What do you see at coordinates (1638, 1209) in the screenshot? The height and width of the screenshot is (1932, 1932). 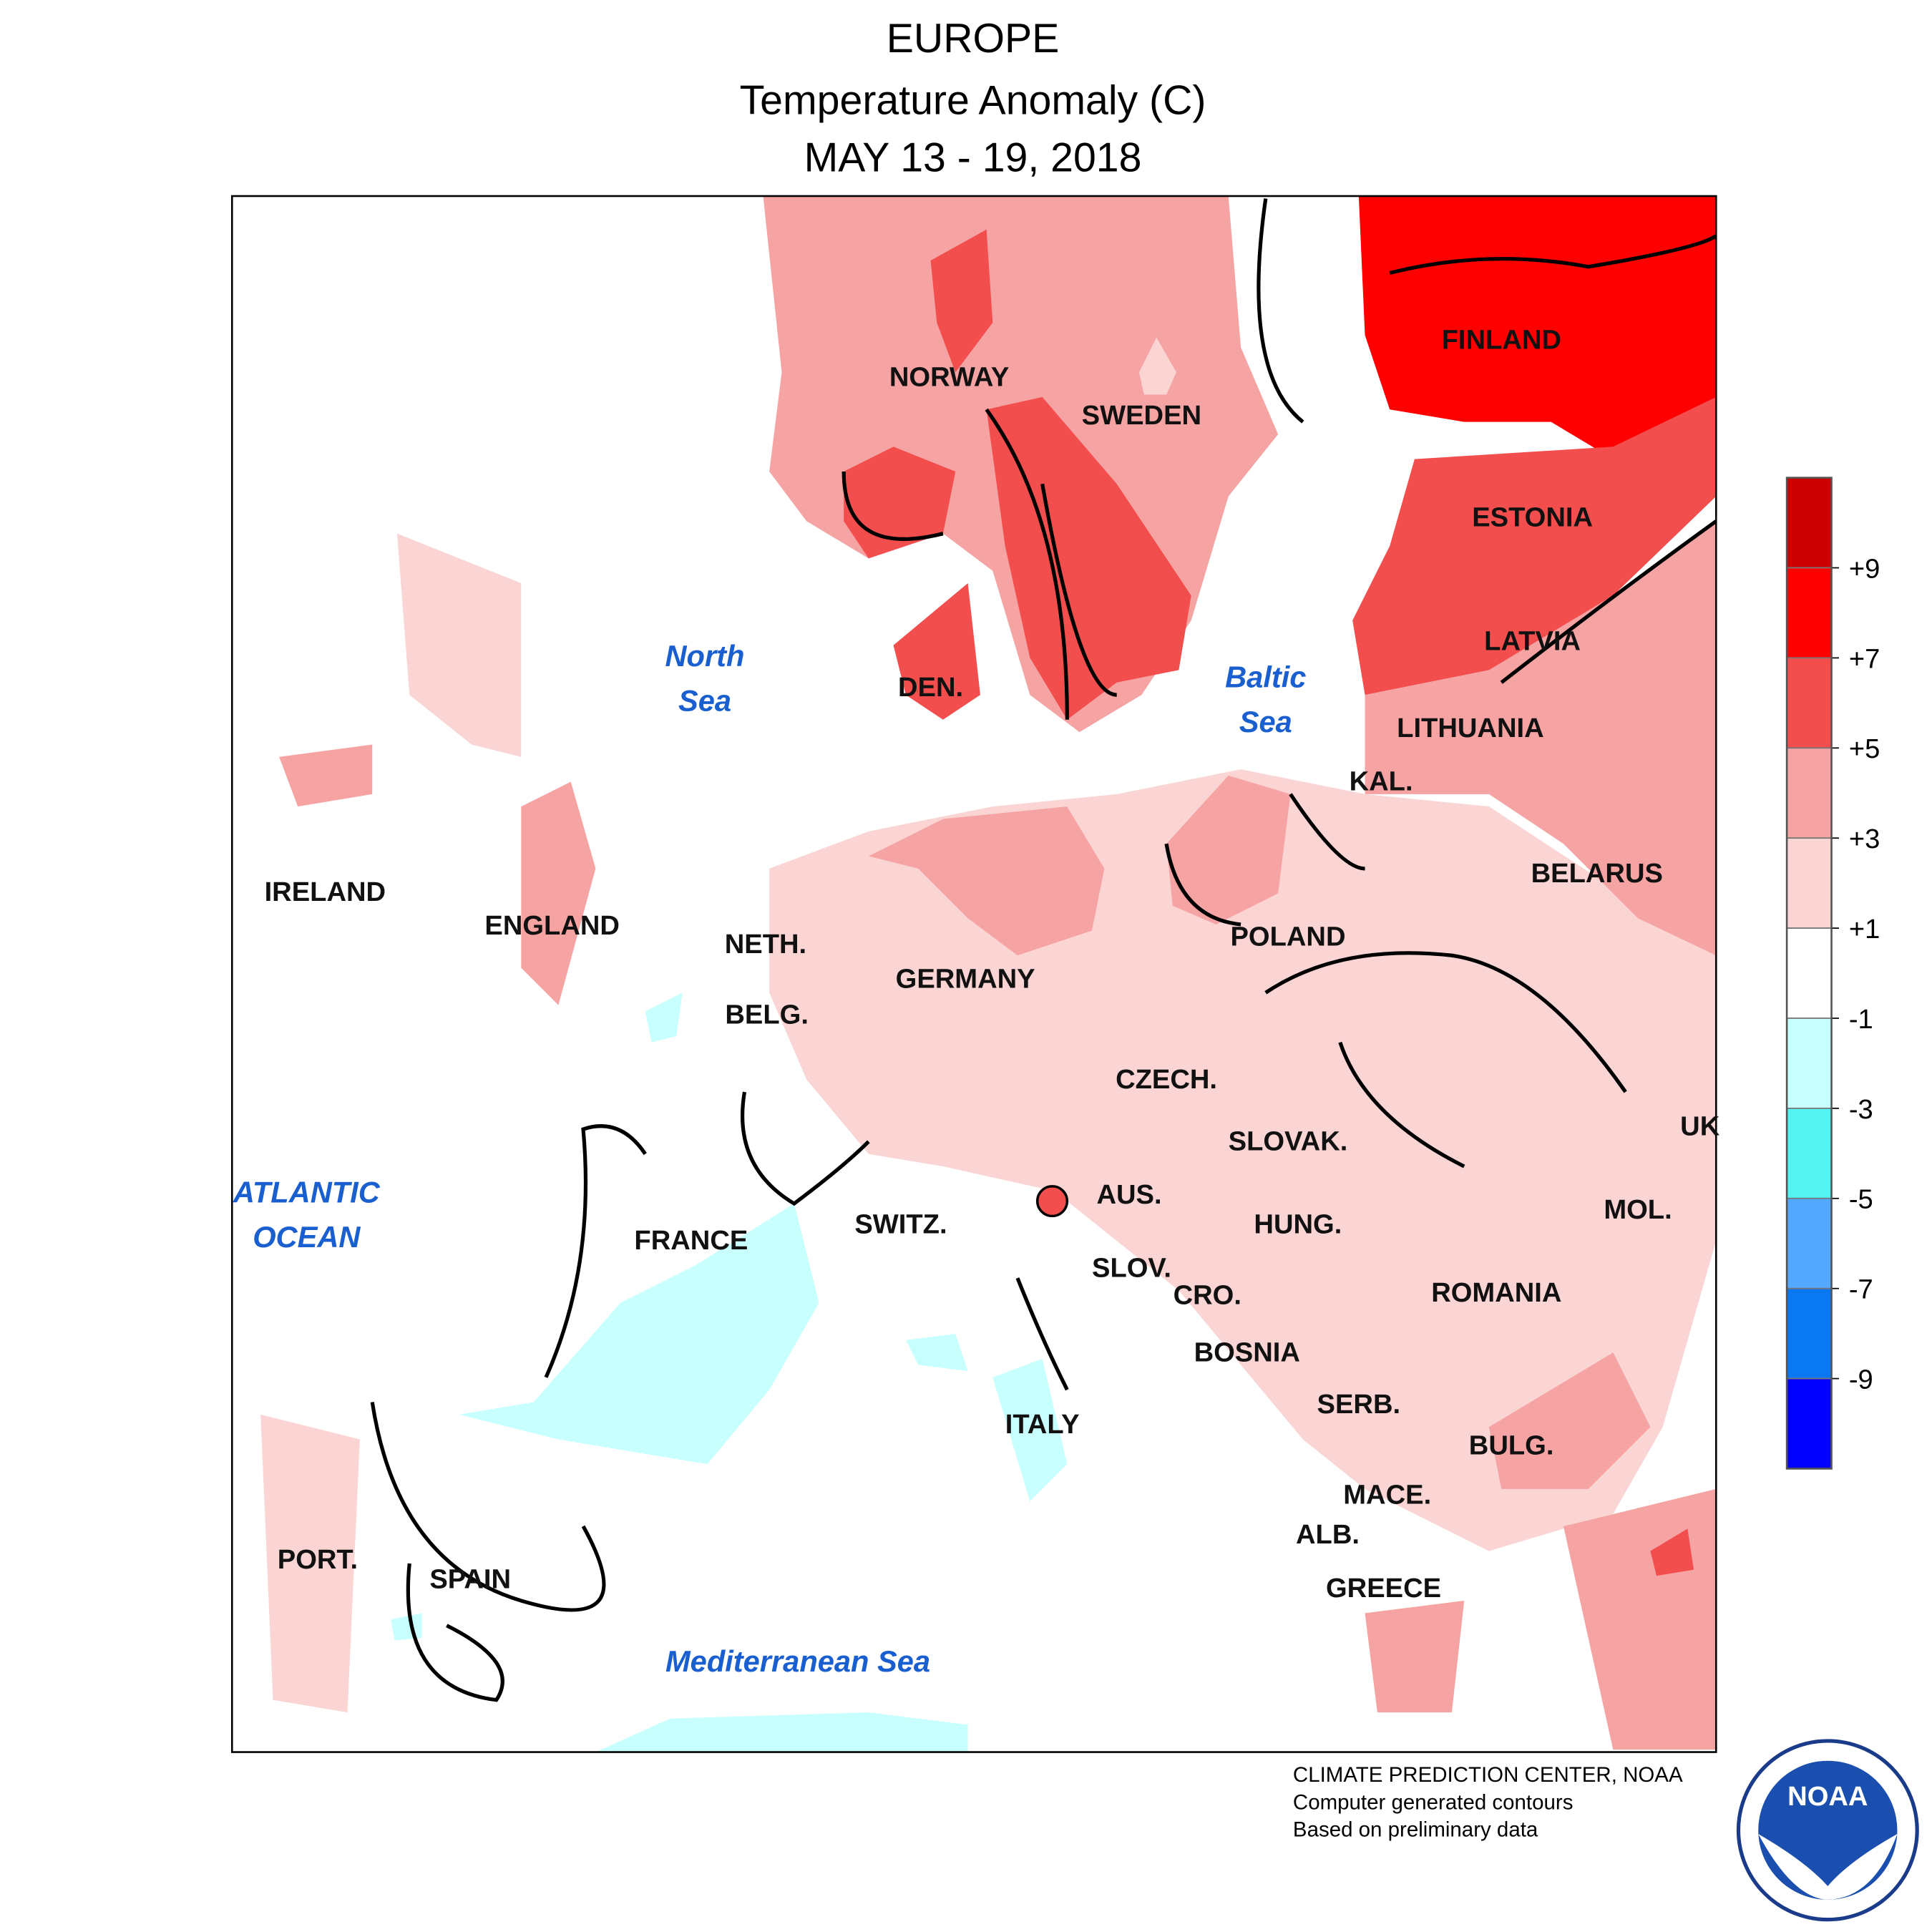 I see `country-label: MOL.` at bounding box center [1638, 1209].